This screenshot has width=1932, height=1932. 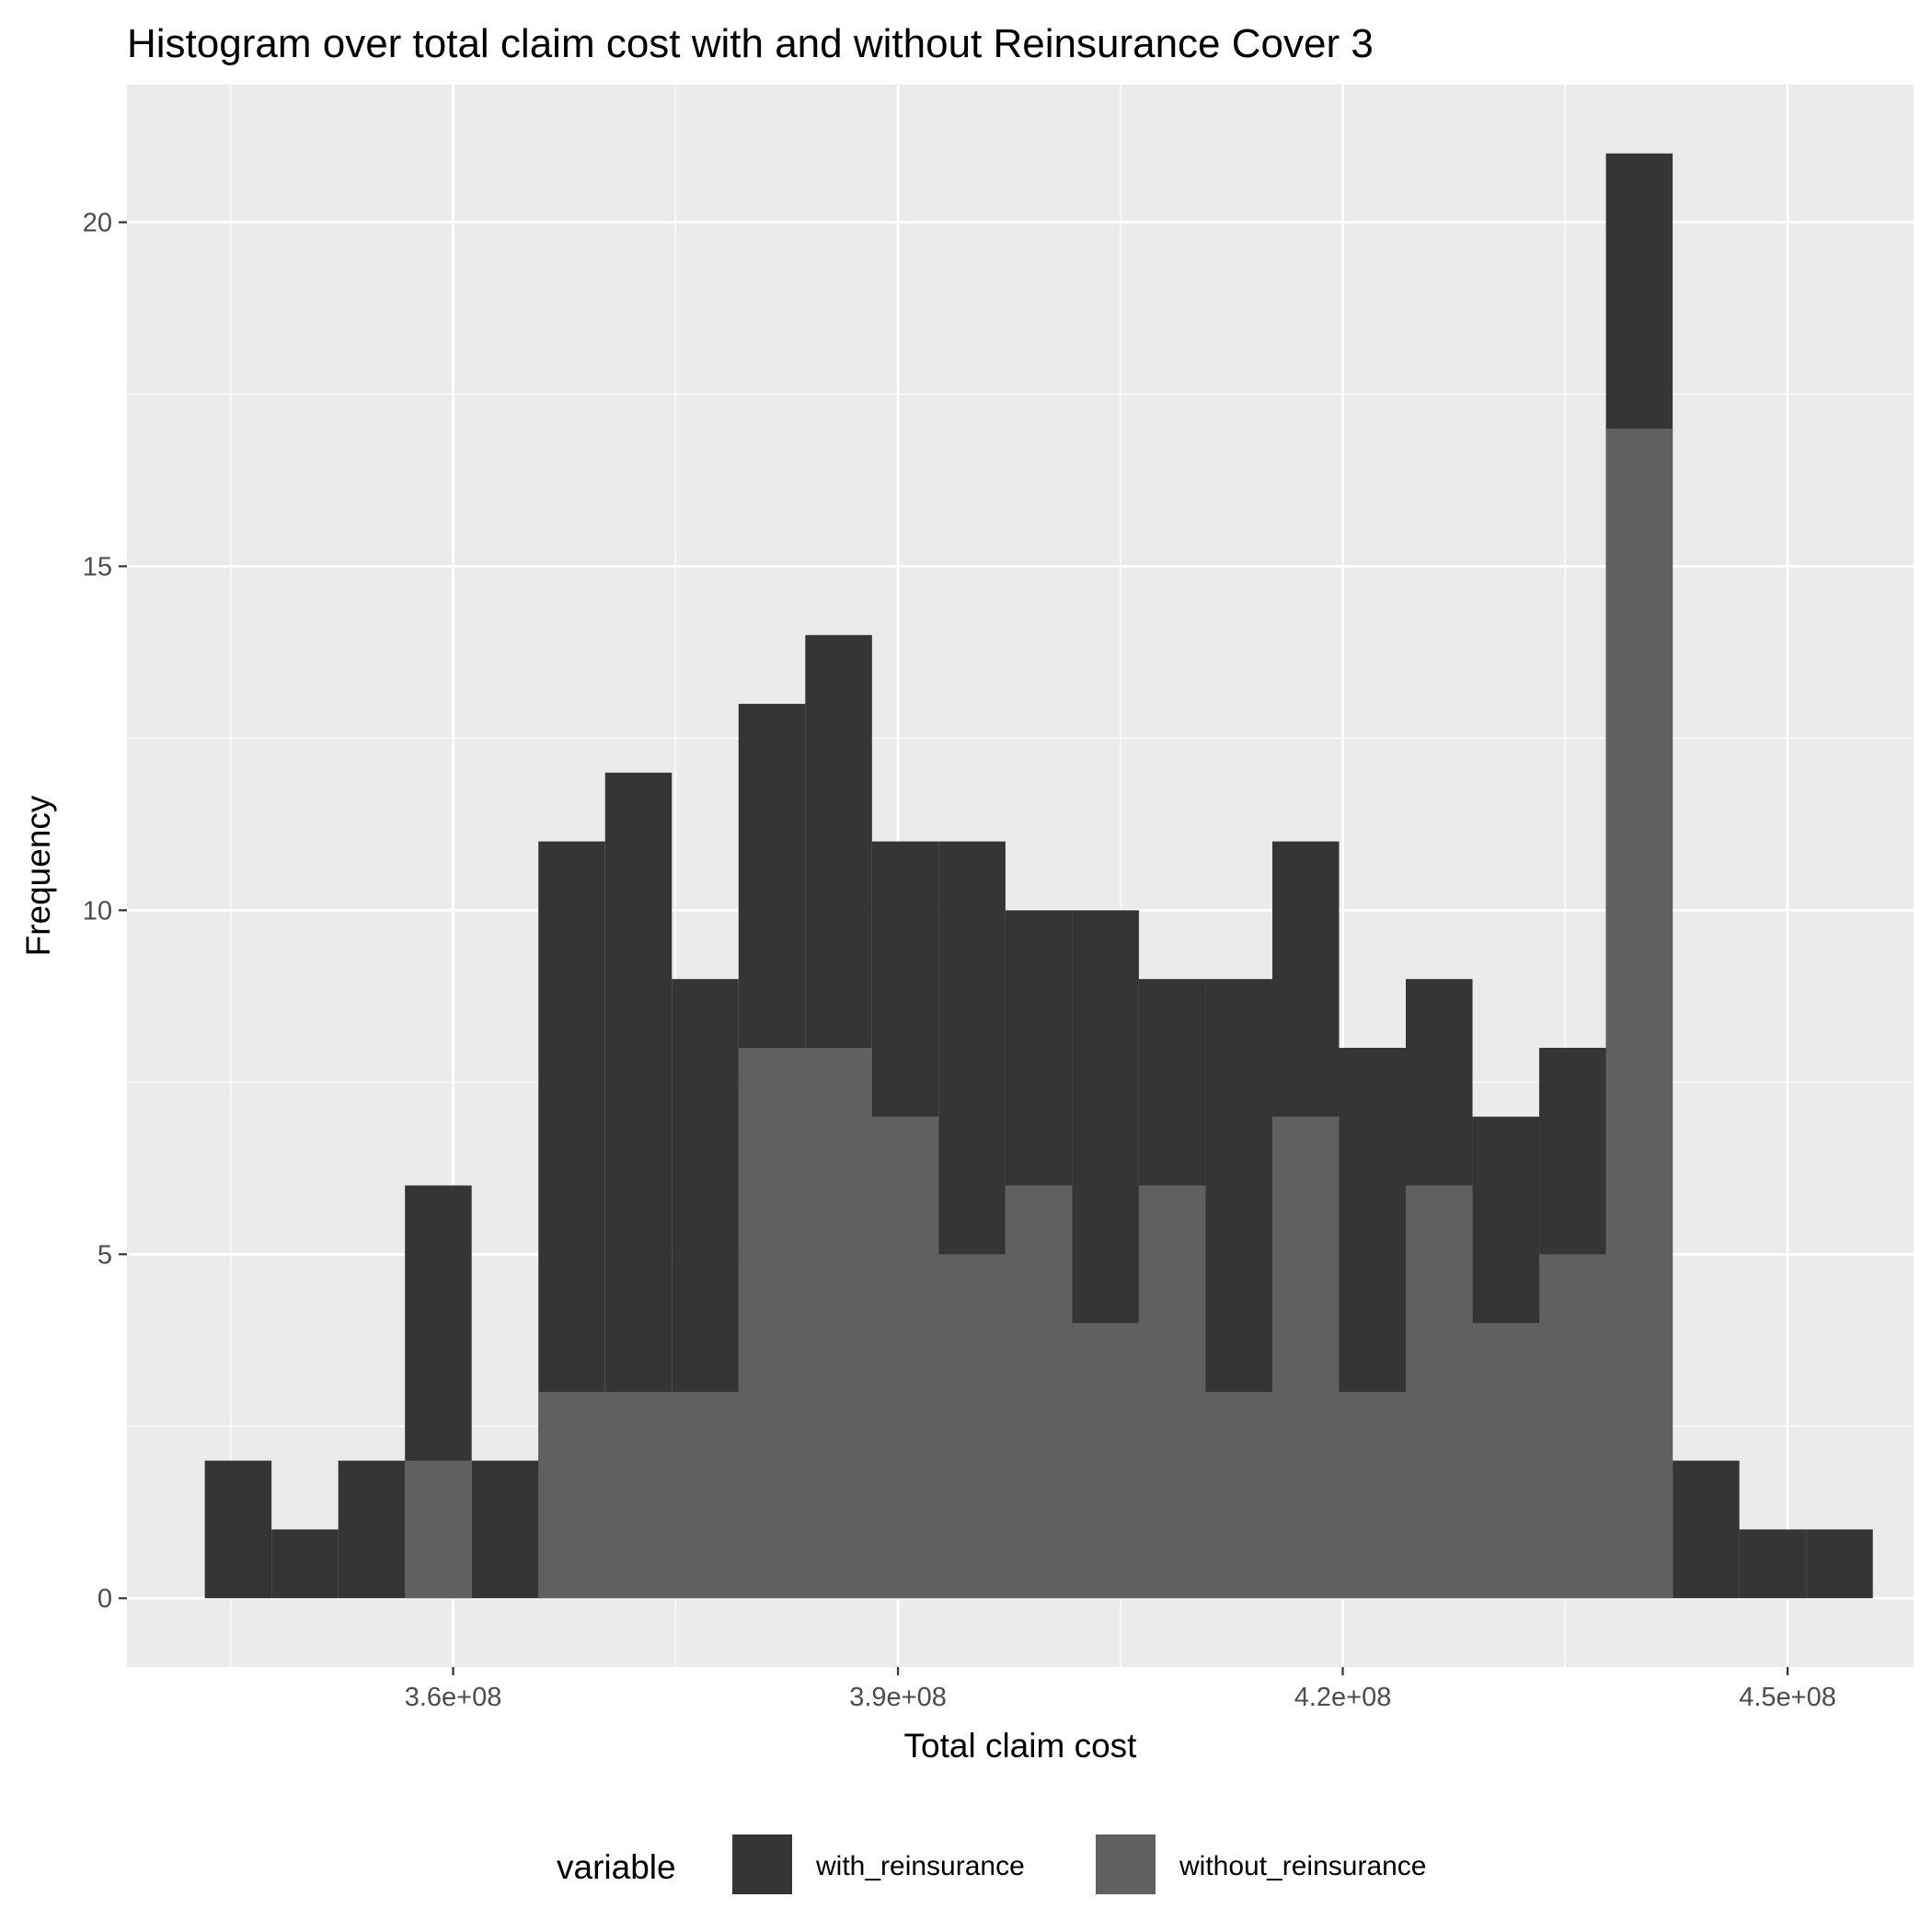 What do you see at coordinates (898, 1697) in the screenshot?
I see `x-tick-label: 3.9e+08` at bounding box center [898, 1697].